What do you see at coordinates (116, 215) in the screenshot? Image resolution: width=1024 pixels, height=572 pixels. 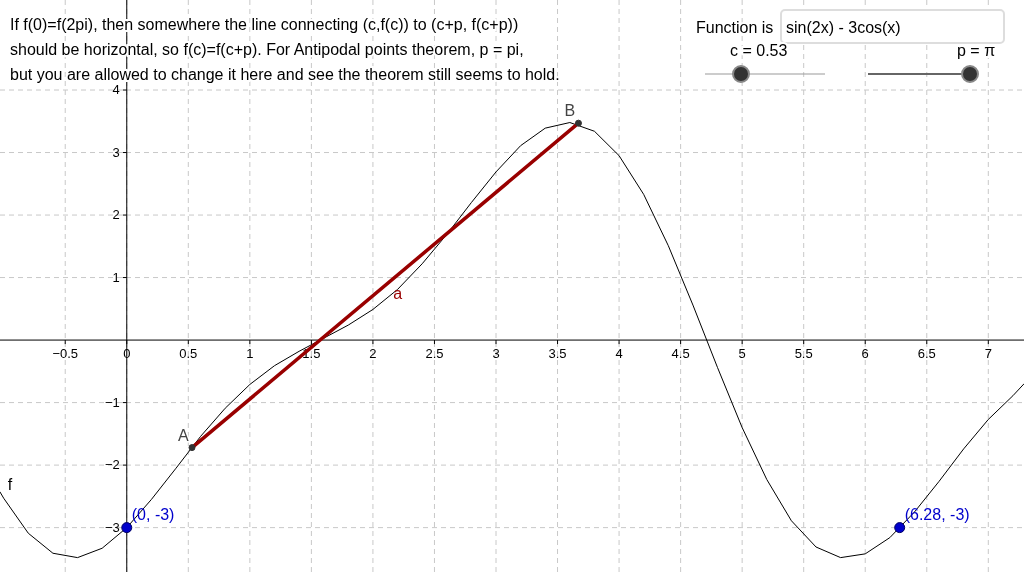 I see `y-tick-label: 2` at bounding box center [116, 215].